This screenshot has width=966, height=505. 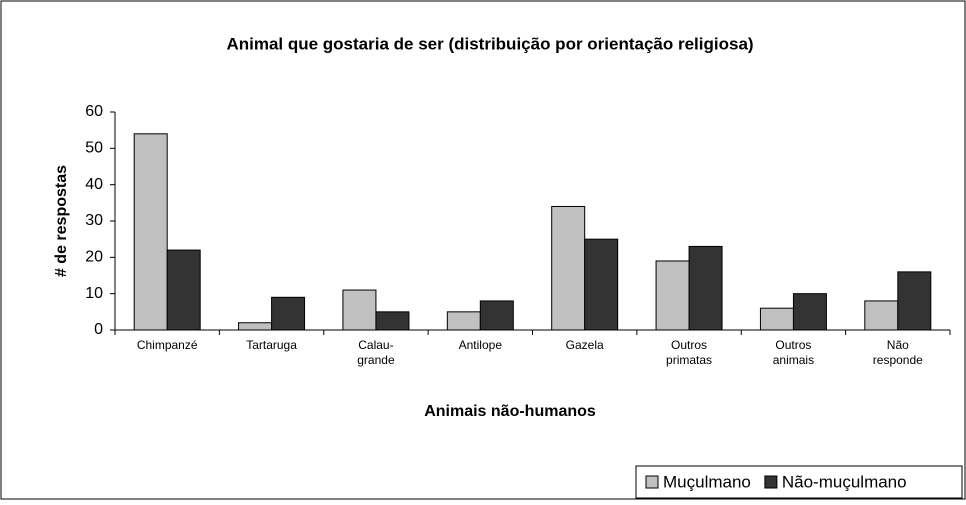 I want to click on legend-box, so click(x=799, y=482).